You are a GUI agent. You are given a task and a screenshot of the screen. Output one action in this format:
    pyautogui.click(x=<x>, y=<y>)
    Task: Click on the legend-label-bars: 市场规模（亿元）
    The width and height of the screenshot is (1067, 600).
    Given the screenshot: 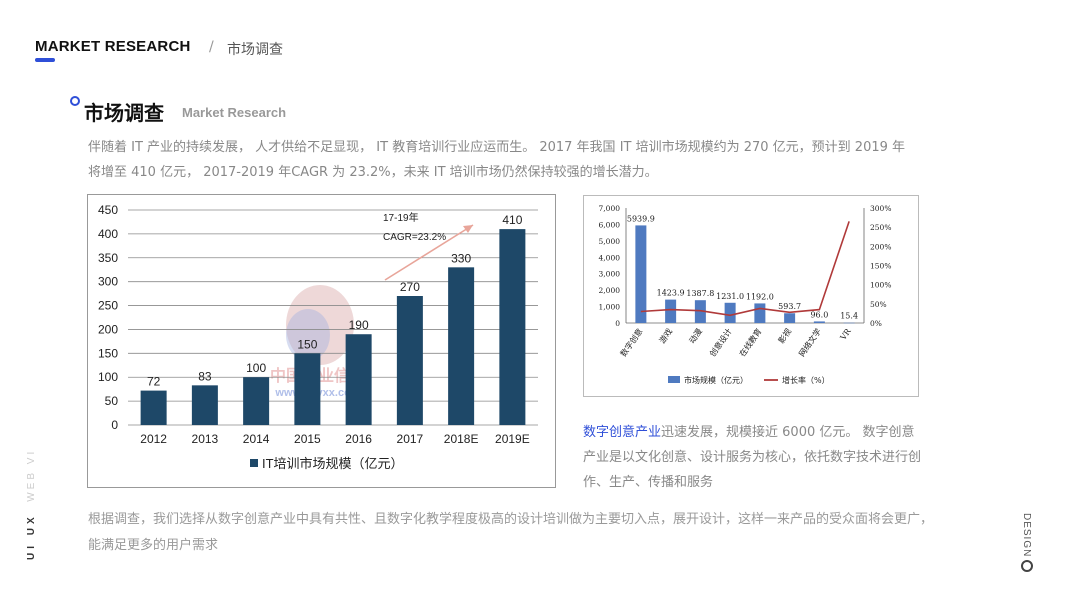 What is the action you would take?
    pyautogui.click(x=716, y=380)
    